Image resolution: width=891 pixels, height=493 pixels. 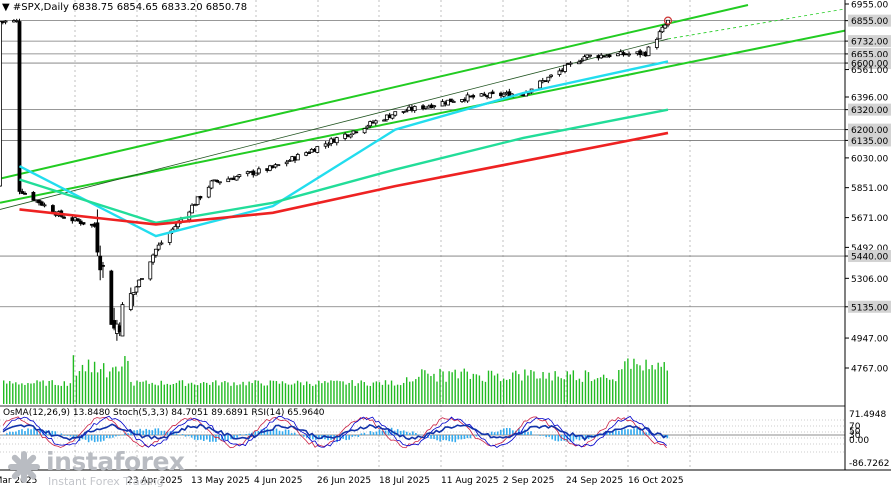 What do you see at coordinates (869, 340) in the screenshot?
I see `price-label: 4947.00` at bounding box center [869, 340].